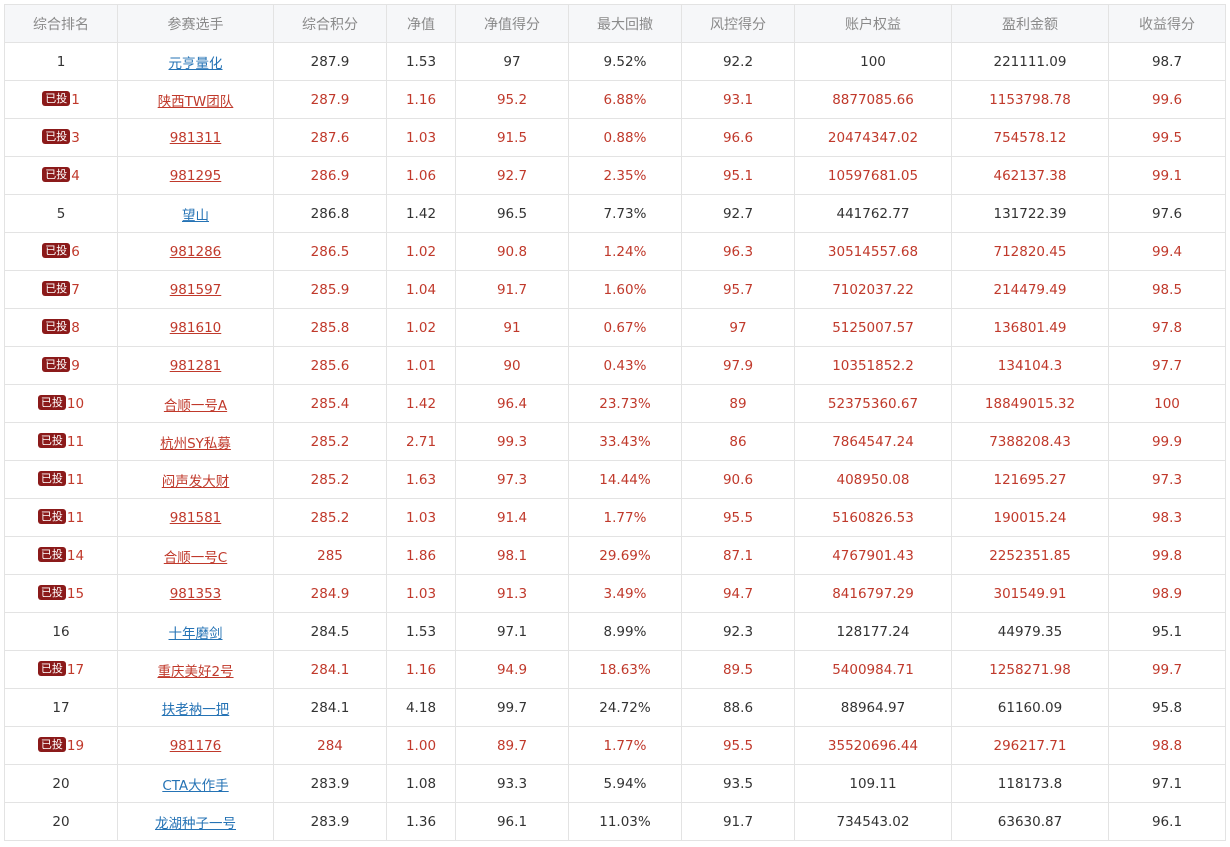  What do you see at coordinates (330, 327) in the screenshot?
I see `total-score-cell: 285.8` at bounding box center [330, 327].